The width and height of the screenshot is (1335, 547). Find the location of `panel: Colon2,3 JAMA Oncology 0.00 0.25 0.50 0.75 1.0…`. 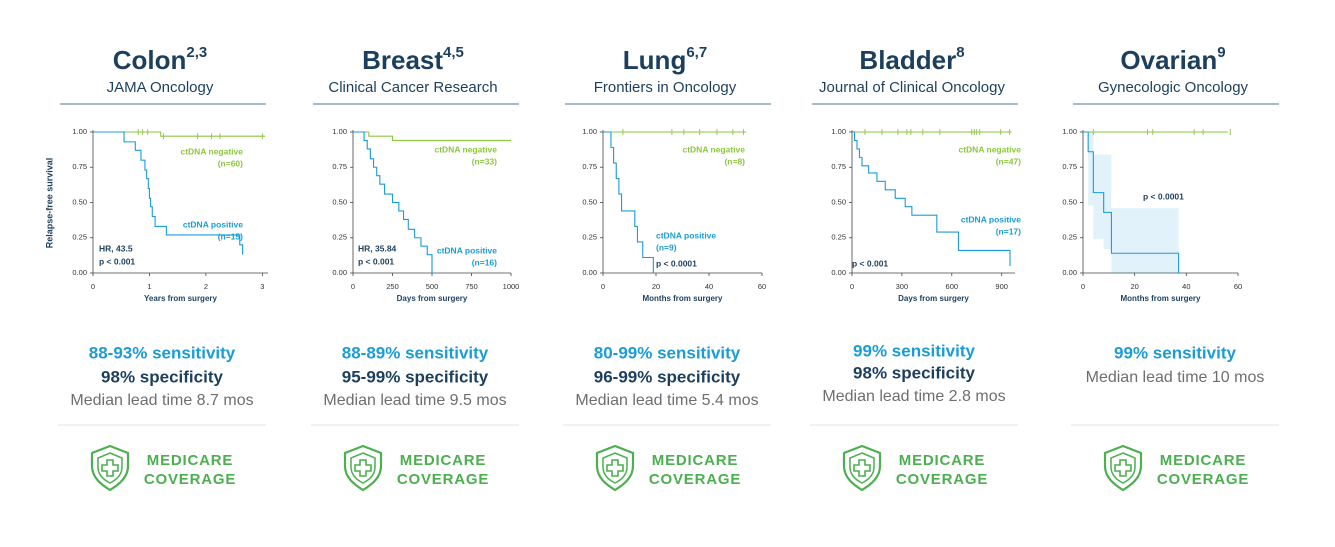

panel: Colon2,3 JAMA Oncology 0.00 0.25 0.50 0.75 1.0… is located at coordinates (156, 268).